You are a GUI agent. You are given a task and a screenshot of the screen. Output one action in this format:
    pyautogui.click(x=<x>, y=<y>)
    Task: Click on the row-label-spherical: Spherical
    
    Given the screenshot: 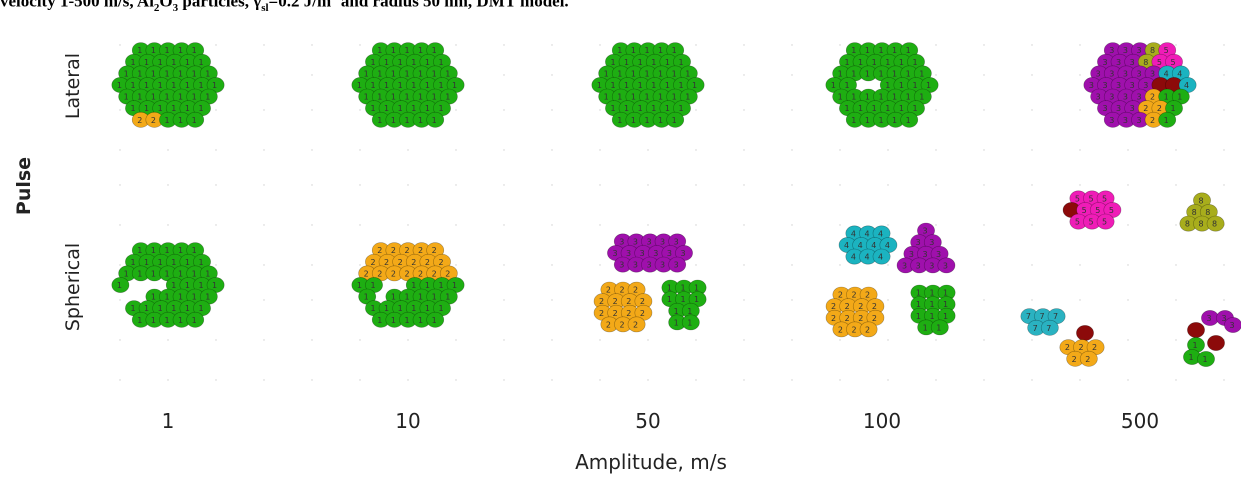 What is the action you would take?
    pyautogui.click(x=73, y=287)
    